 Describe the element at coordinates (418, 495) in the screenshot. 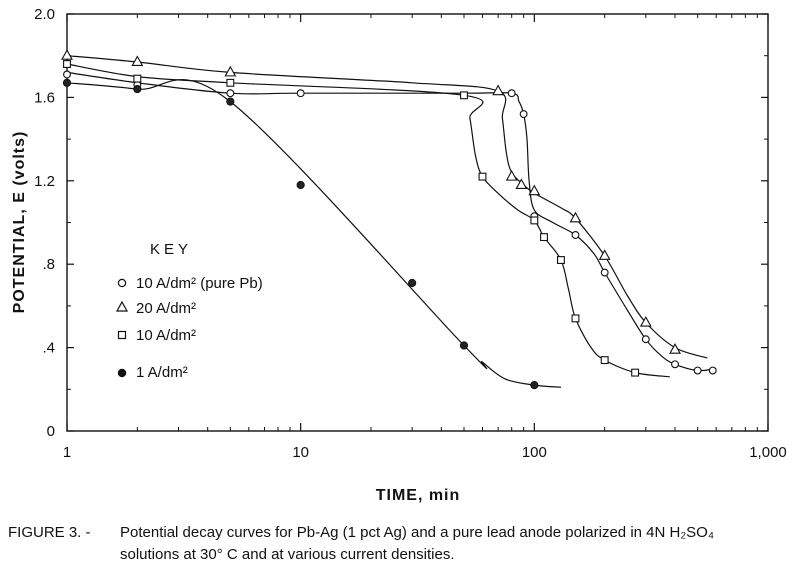

I see `x-axis-label: TIME, min` at that location.